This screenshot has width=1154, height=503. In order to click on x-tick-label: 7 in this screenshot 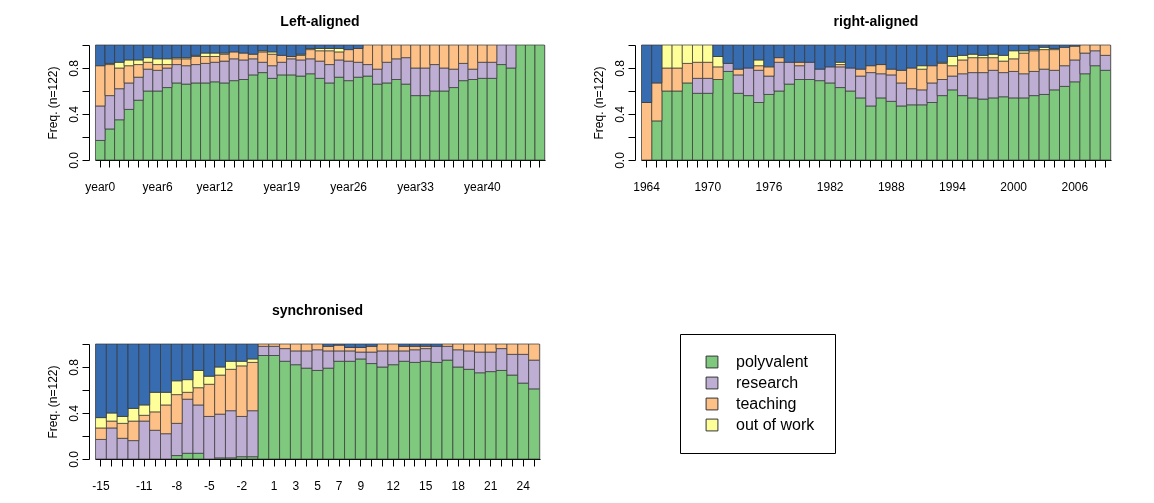, I will do `click(339, 485)`.